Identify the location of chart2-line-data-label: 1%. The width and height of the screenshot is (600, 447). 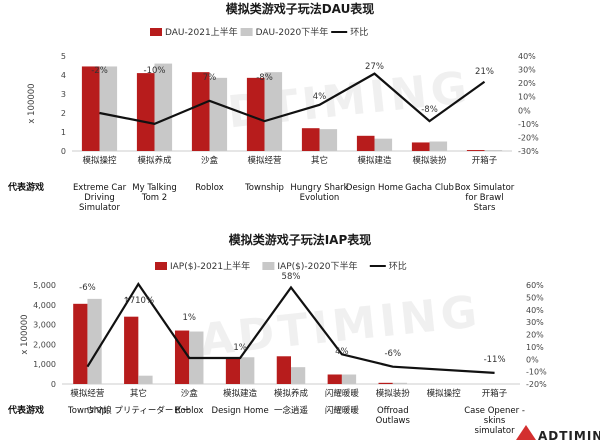
(240, 348).